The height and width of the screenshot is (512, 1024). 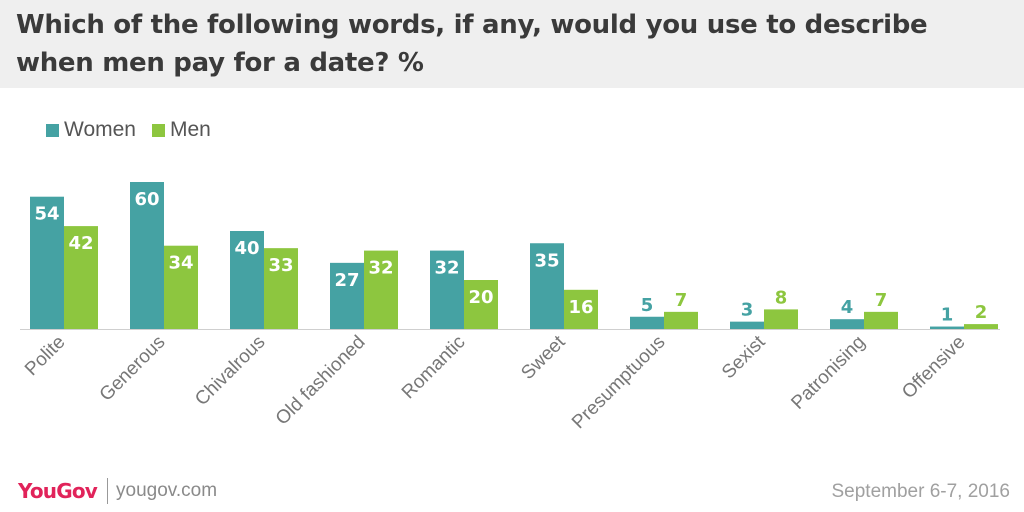 I want to click on bar-men-presumptuous, so click(x=681, y=320).